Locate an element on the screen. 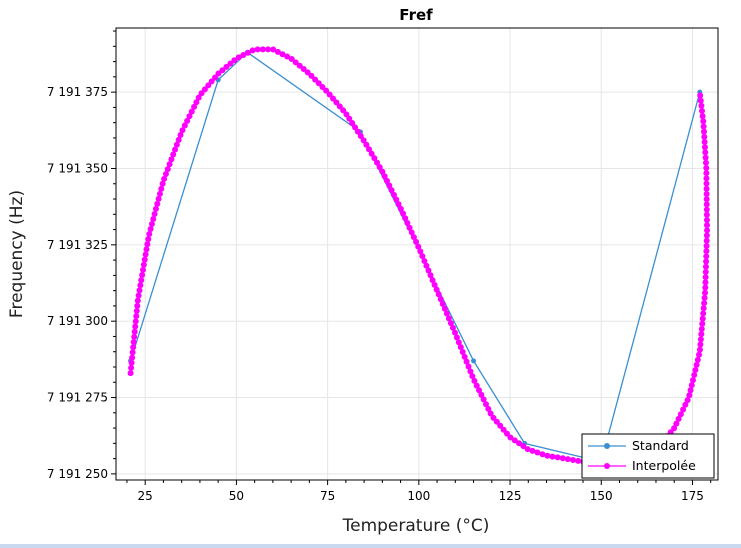 This screenshot has height=548, width=741. x-tick-label: 50 is located at coordinates (236, 496).